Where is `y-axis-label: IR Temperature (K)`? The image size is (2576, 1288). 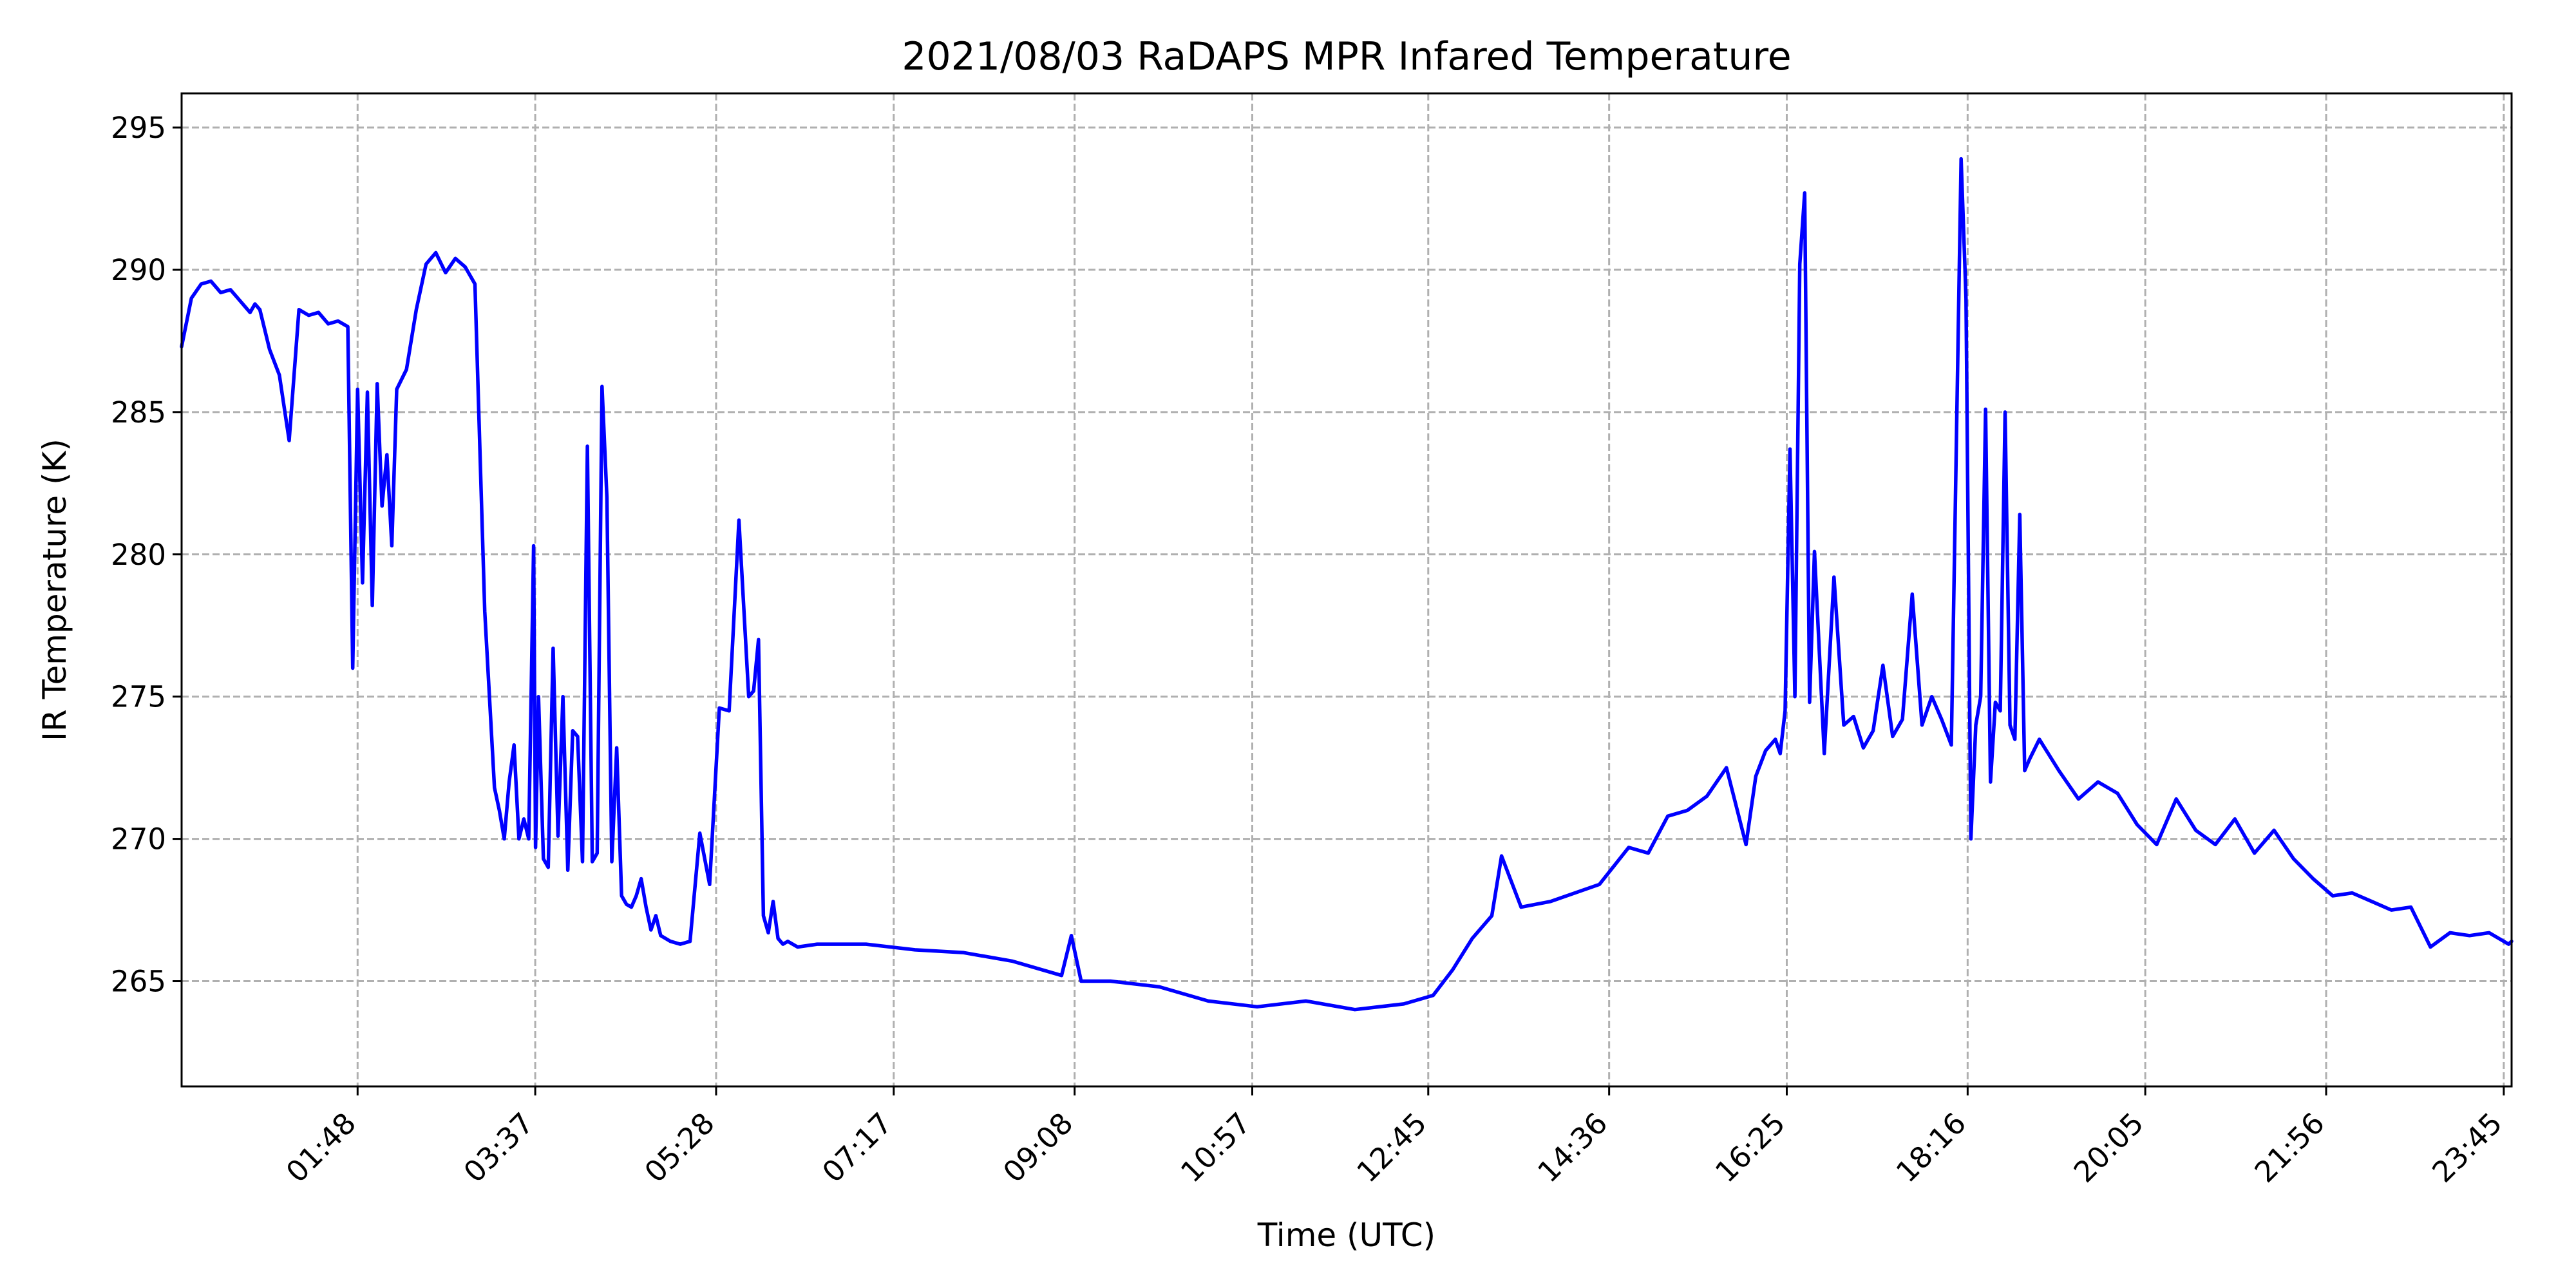
y-axis-label: IR Temperature (K) is located at coordinates (54, 590).